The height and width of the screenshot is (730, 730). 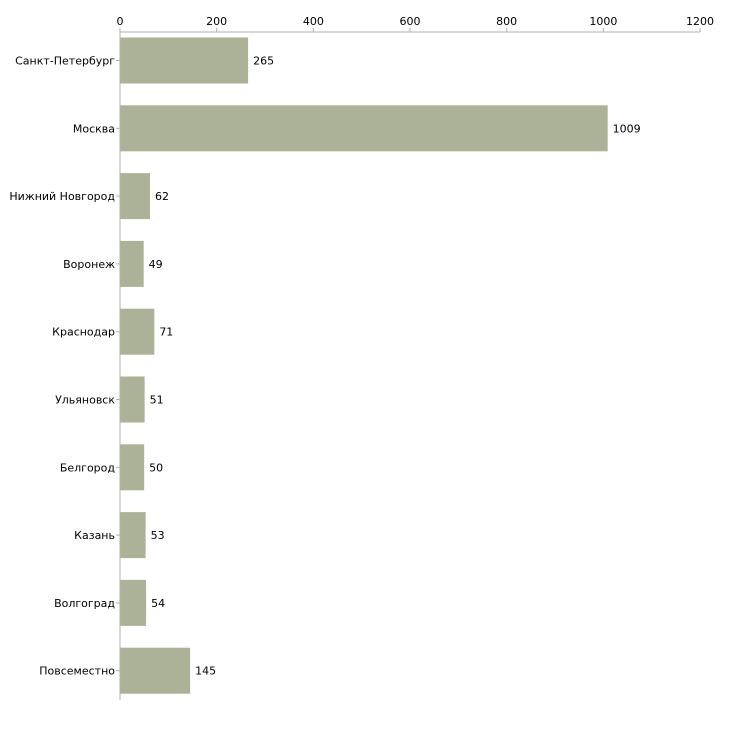 I want to click on value-label: 1009, so click(x=627, y=128).